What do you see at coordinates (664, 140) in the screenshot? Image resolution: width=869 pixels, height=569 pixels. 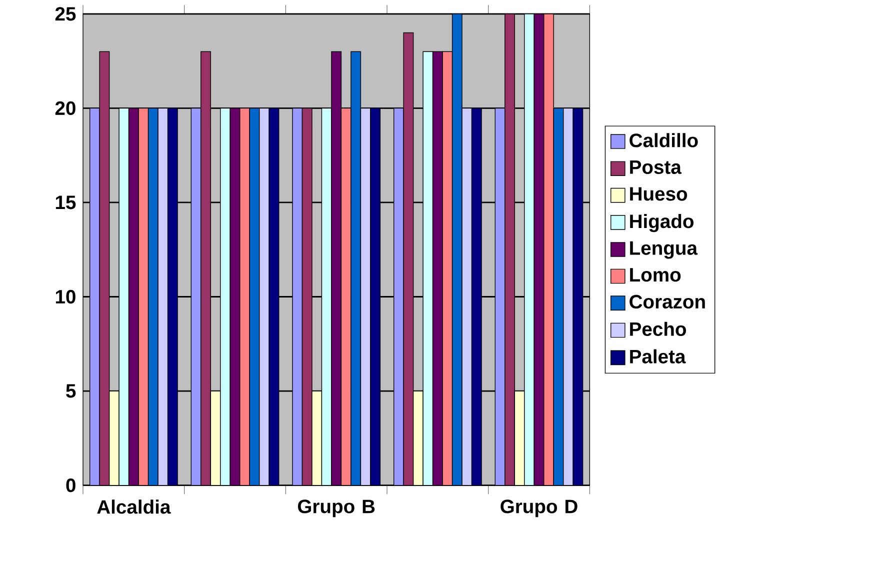 I see `legend-label: Caldillo` at bounding box center [664, 140].